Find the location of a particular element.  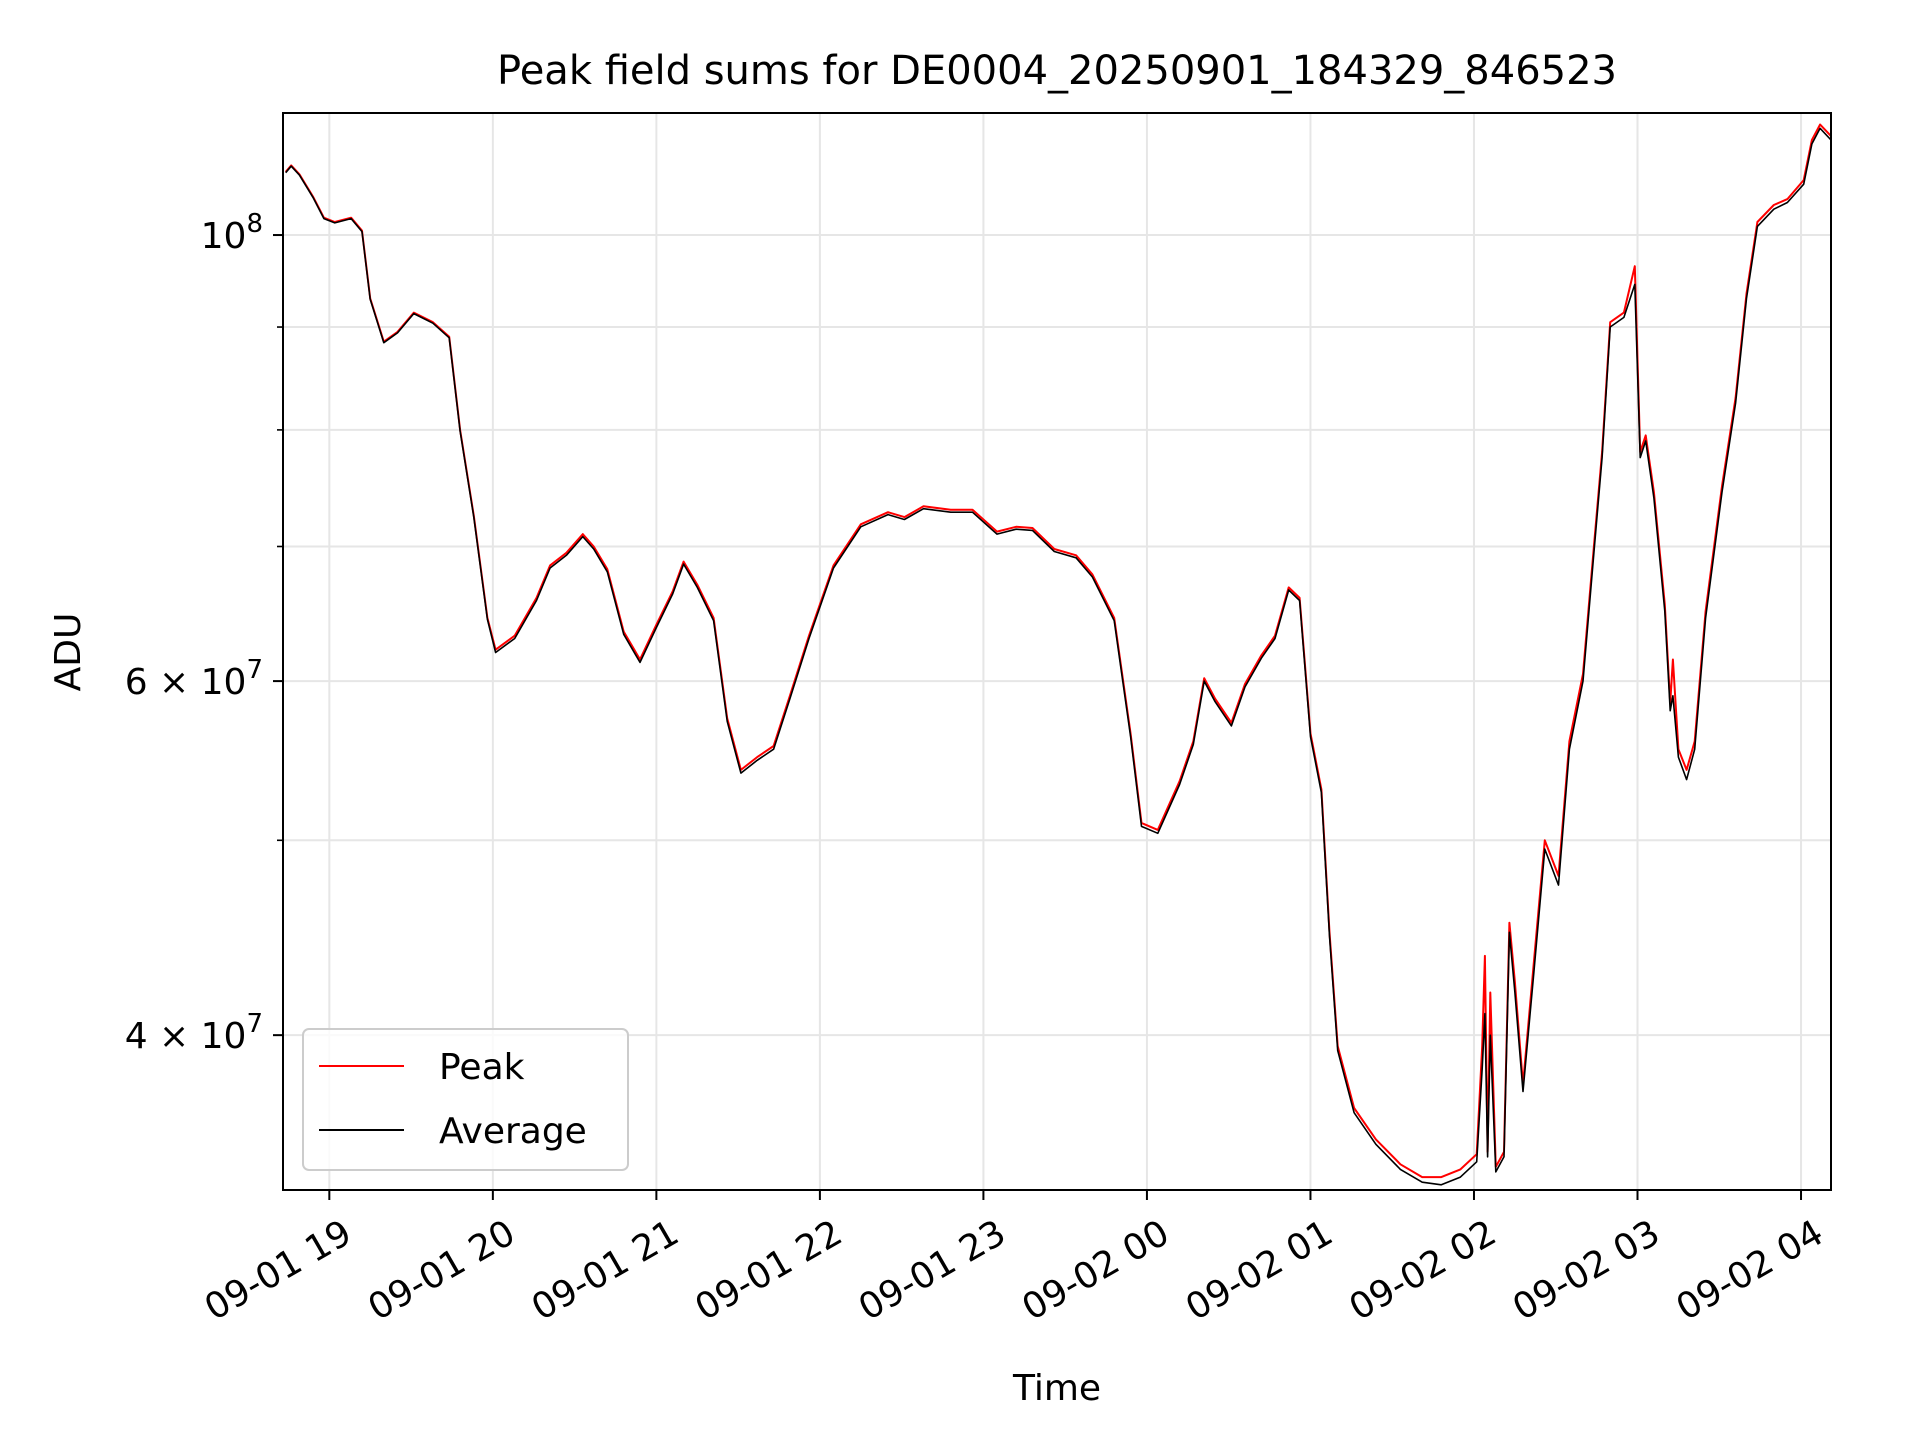

x-axis-label: Time is located at coordinates (1056, 1388).